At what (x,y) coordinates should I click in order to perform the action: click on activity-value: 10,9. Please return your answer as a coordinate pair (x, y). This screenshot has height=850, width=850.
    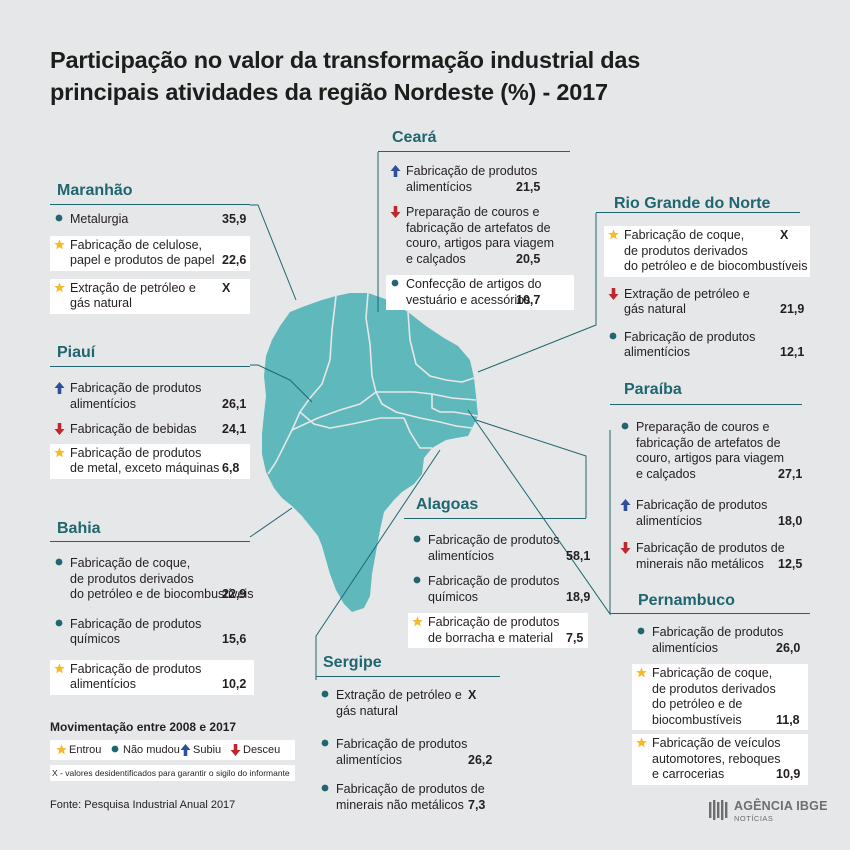
    Looking at the image, I should click on (788, 774).